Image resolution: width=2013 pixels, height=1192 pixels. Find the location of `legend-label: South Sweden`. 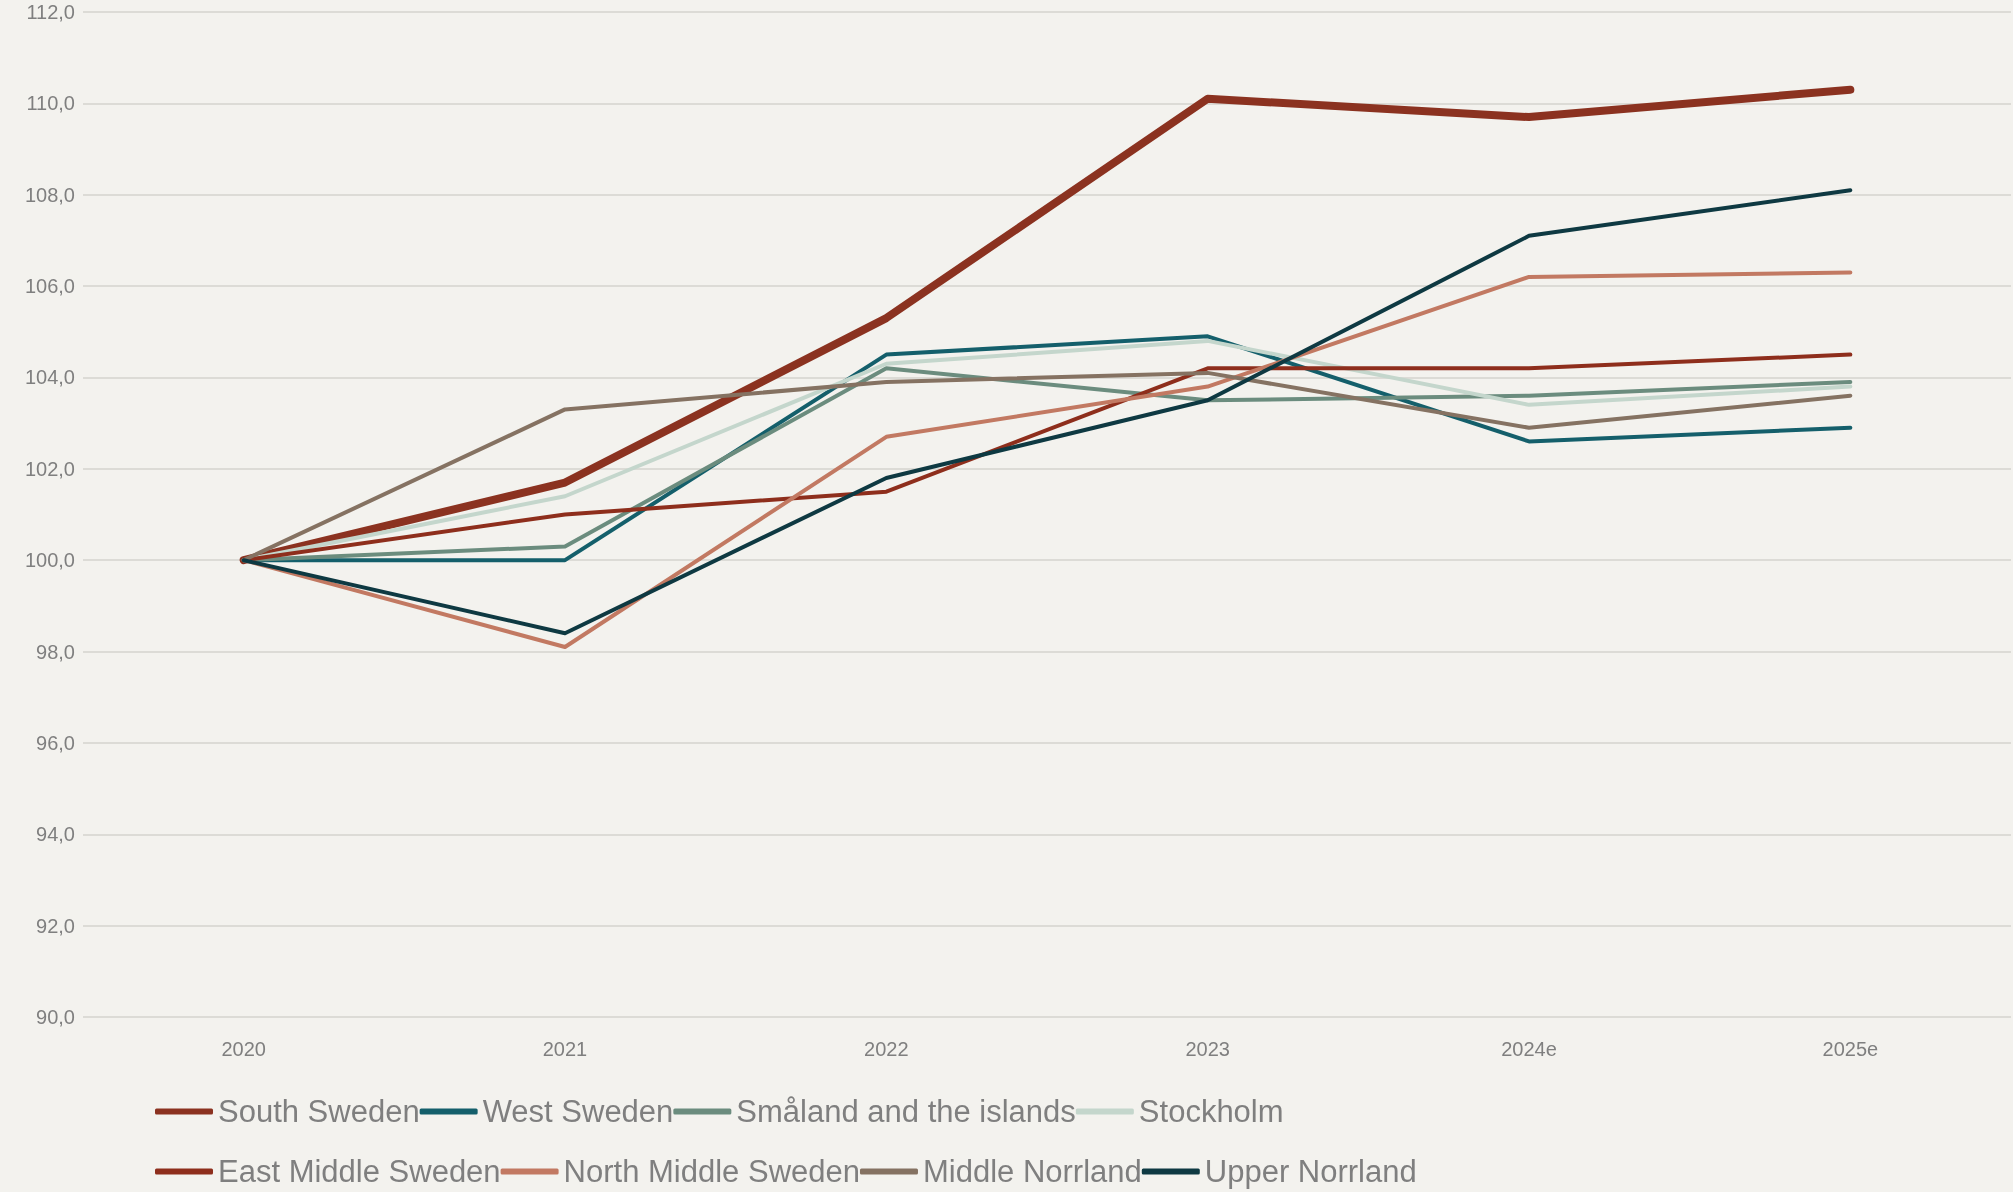

legend-label: South Sweden is located at coordinates (319, 1111).